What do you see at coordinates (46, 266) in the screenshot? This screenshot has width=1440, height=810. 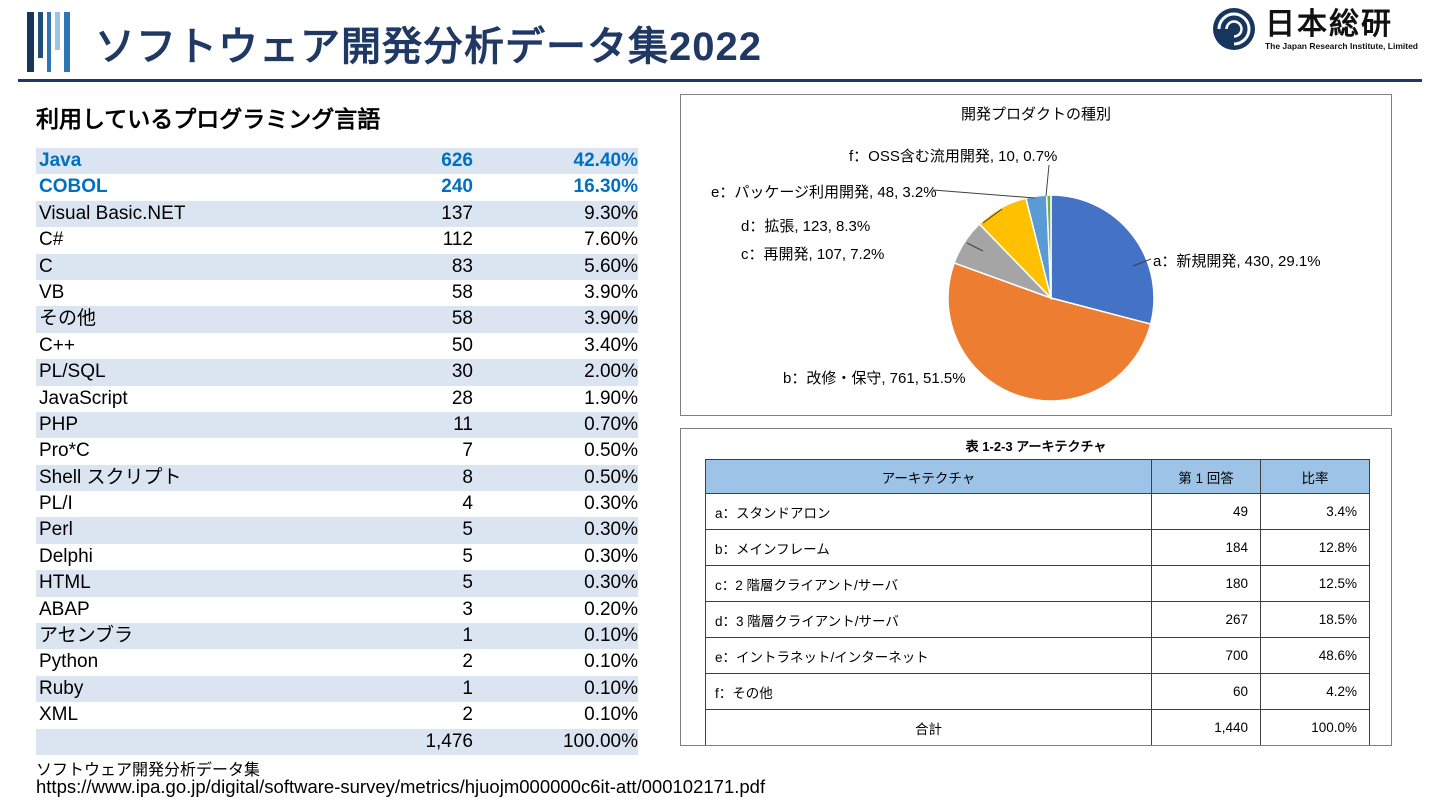 I see `language-name: C` at bounding box center [46, 266].